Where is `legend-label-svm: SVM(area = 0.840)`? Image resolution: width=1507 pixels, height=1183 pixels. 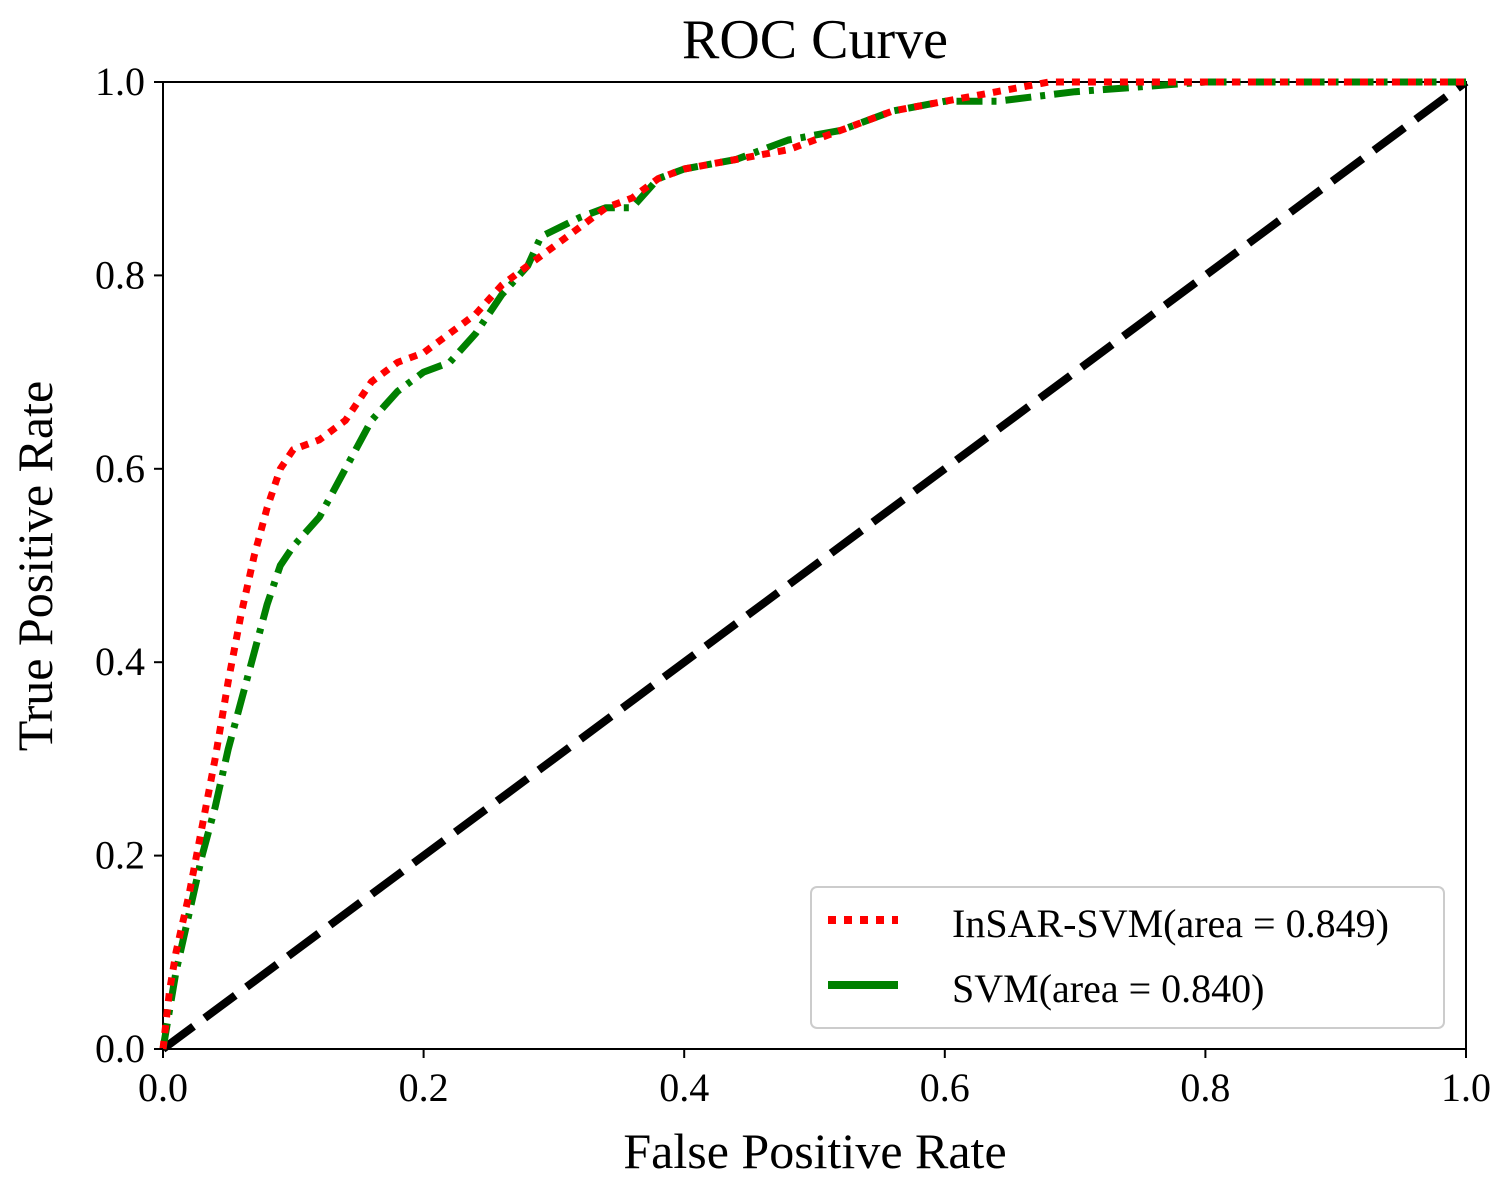
legend-label-svm: SVM(area = 0.840) is located at coordinates (1108, 988).